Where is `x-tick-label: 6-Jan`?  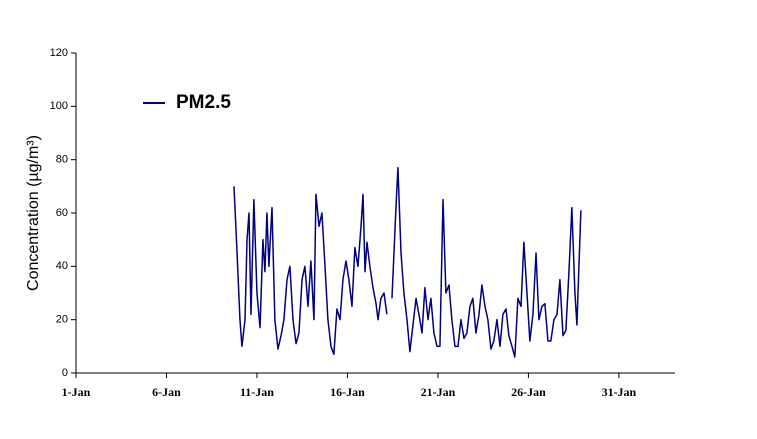
x-tick-label: 6-Jan is located at coordinates (166, 392).